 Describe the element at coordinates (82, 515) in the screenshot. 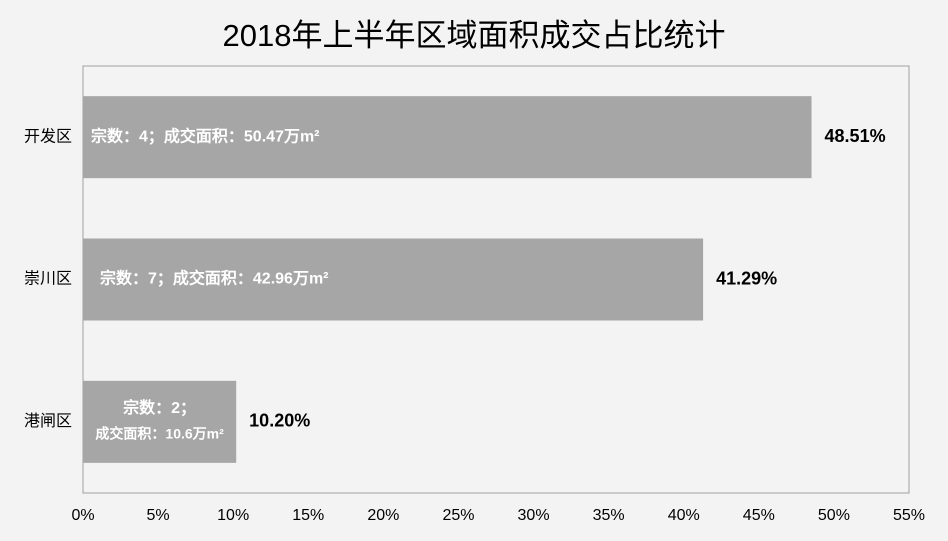

I see `x-tick-label: 0%` at that location.